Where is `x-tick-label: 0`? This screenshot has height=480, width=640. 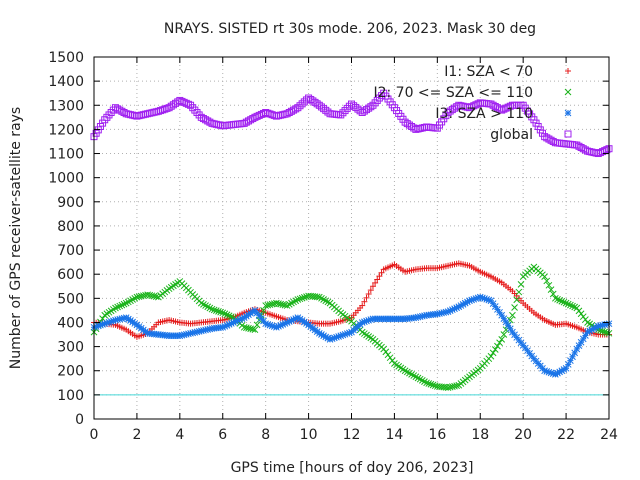 x-tick-label: 0 is located at coordinates (94, 435).